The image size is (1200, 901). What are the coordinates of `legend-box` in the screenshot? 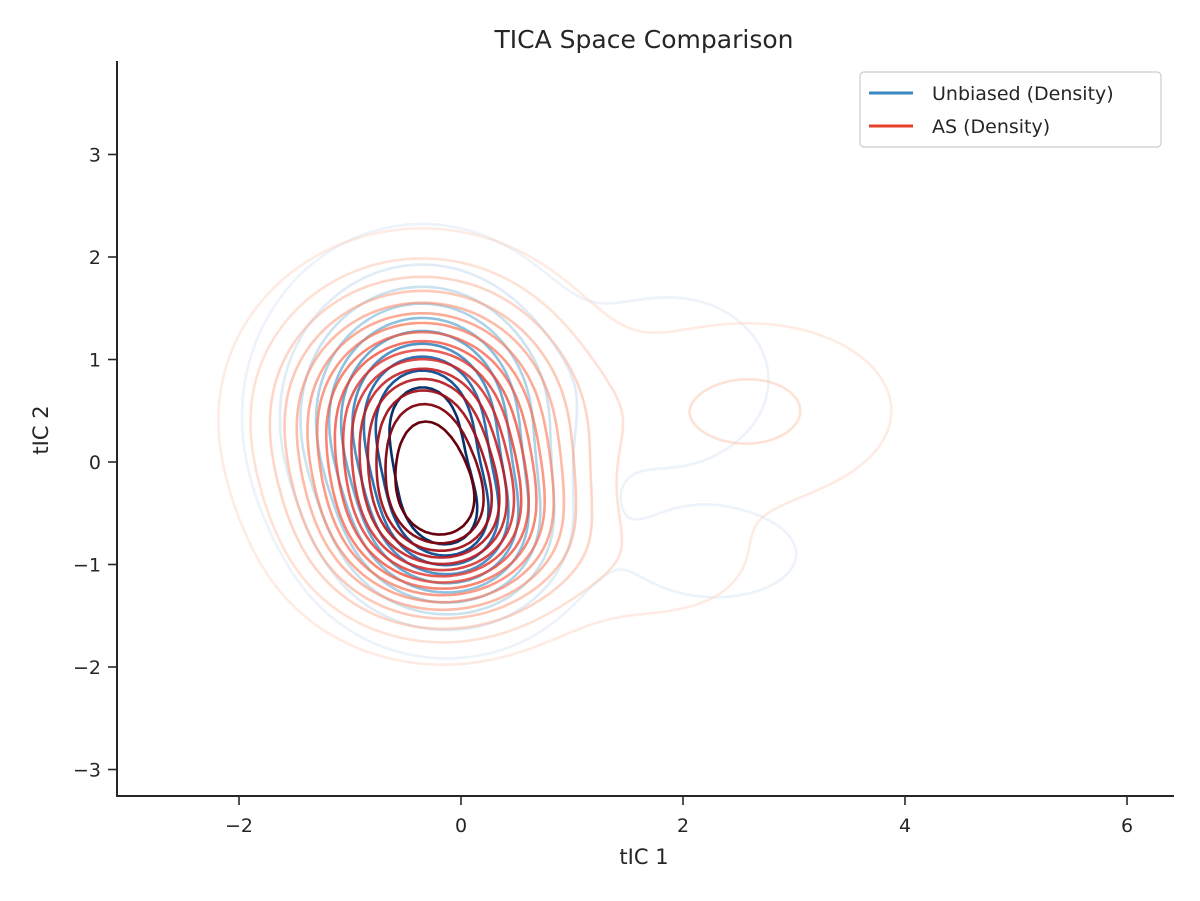 It's located at (1010, 109).